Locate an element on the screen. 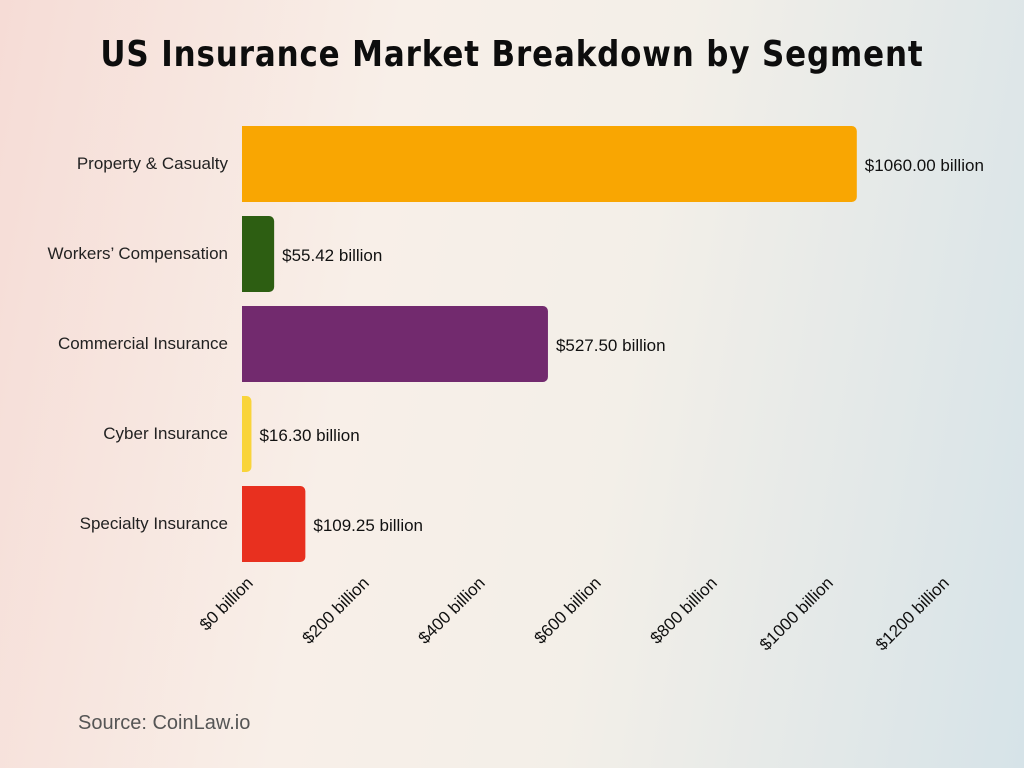  category-label: Workers’ Compensation is located at coordinates (138, 253).